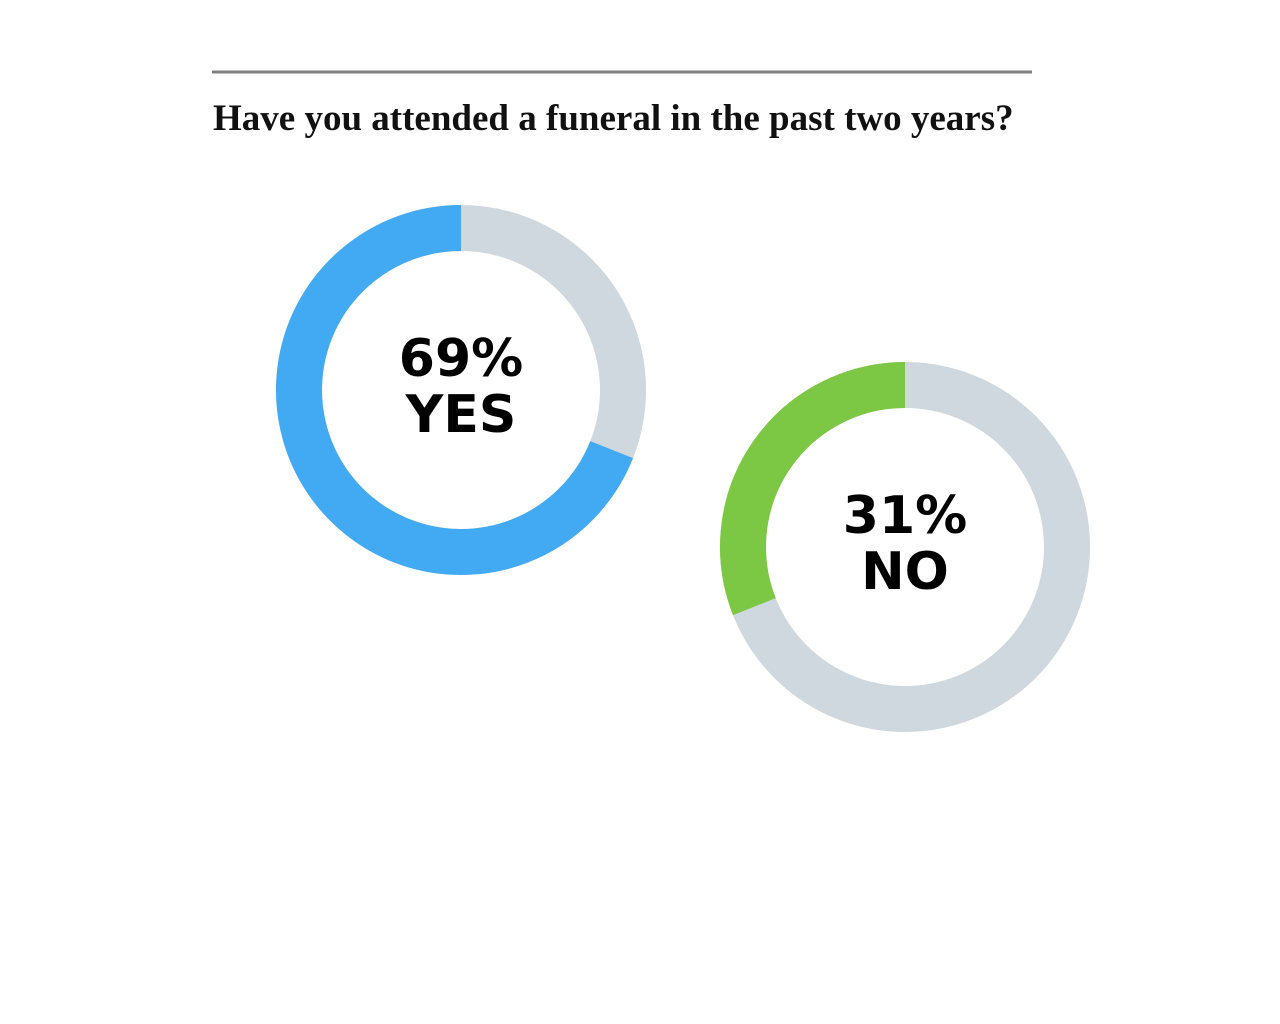 This screenshot has height=1024, width=1280. What do you see at coordinates (461, 415) in the screenshot?
I see `category-label: YES` at bounding box center [461, 415].